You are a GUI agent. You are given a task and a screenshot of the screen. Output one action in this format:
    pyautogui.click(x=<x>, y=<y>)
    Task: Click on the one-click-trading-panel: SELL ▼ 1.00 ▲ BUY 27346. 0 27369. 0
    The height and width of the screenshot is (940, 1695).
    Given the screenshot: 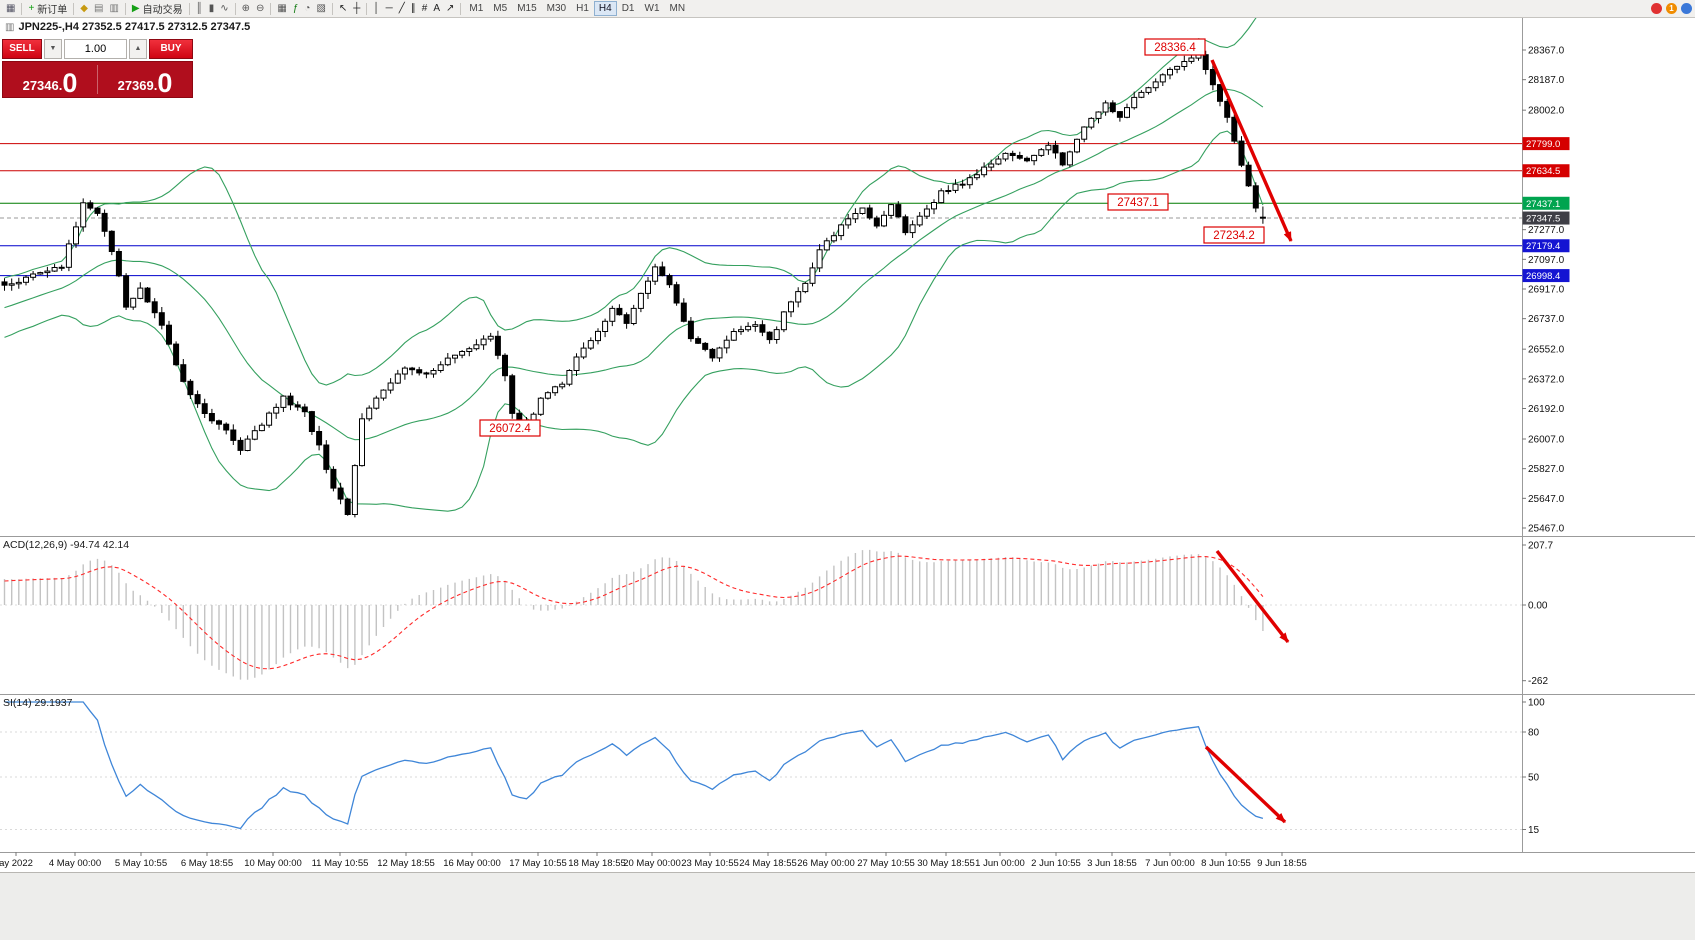 What is the action you would take?
    pyautogui.click(x=97, y=68)
    